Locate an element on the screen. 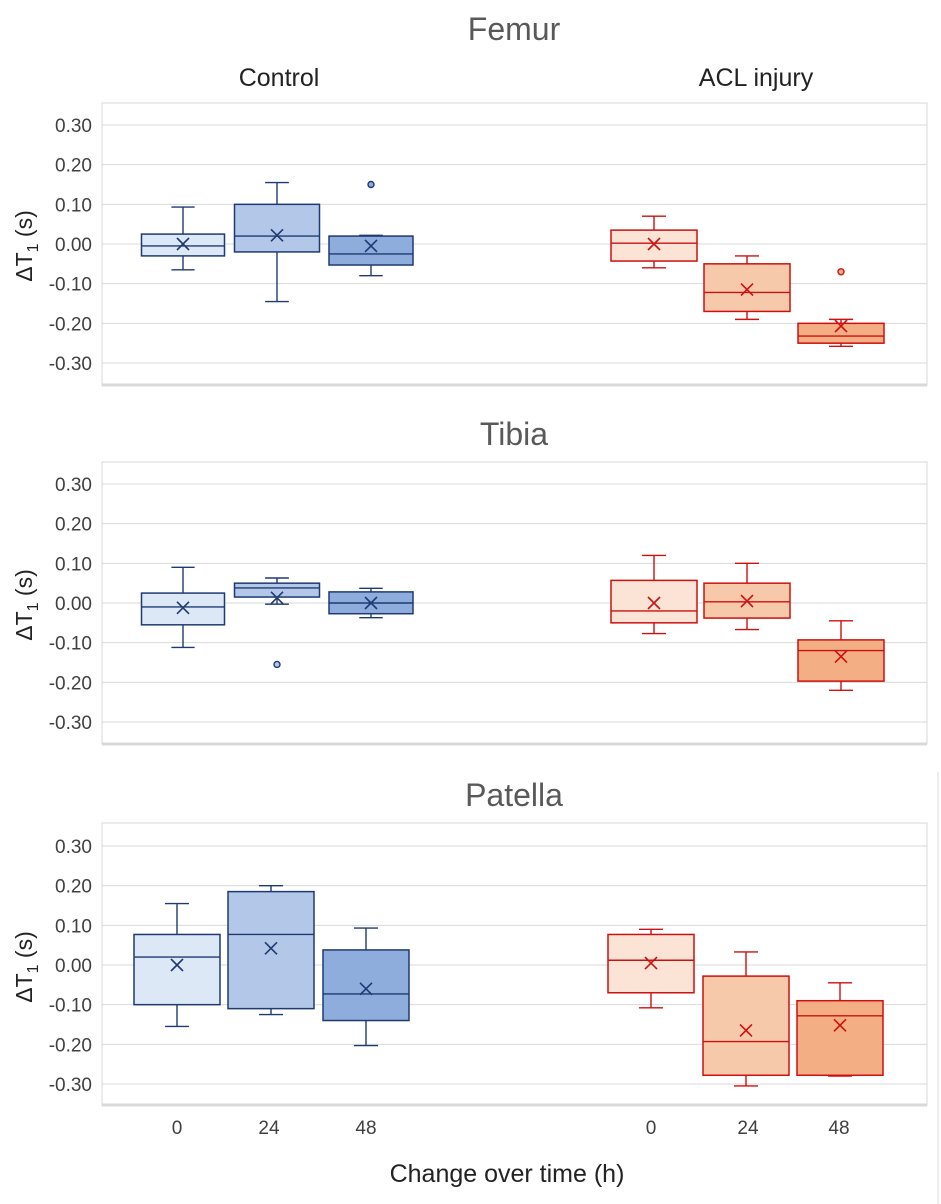 The width and height of the screenshot is (941, 1204). panel-title: Tibia is located at coordinates (514, 434).